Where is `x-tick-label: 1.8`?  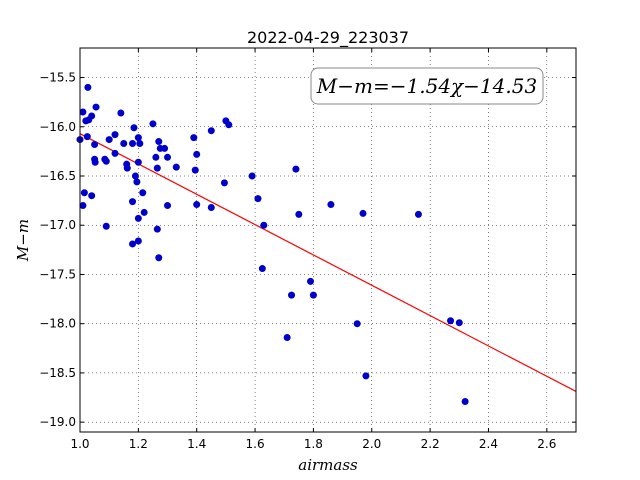
x-tick-label: 1.8 is located at coordinates (313, 444).